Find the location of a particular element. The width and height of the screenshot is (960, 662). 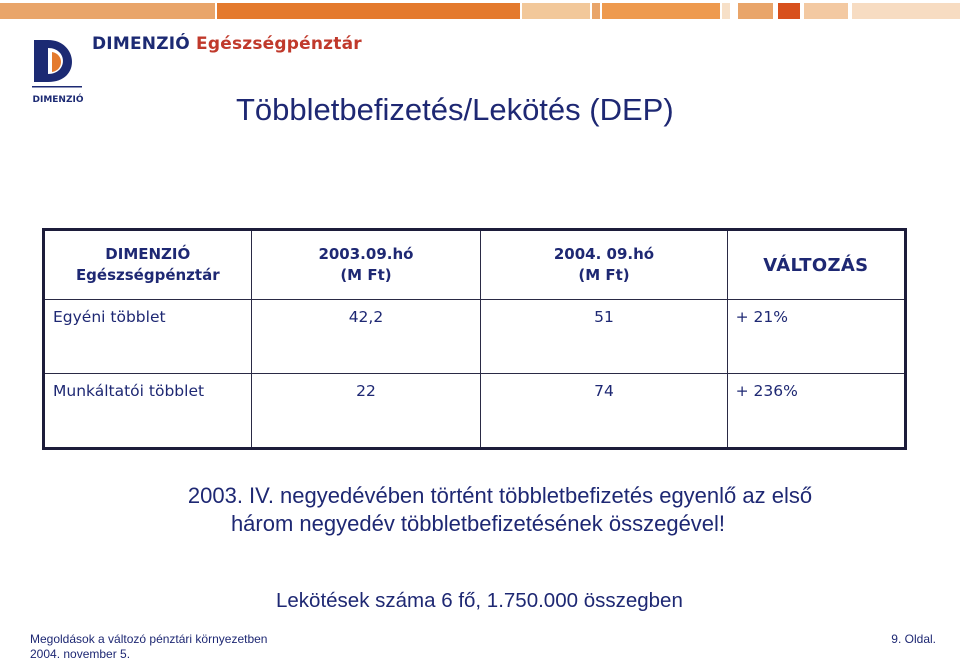

row-label: Egyéni többlet is located at coordinates (147, 336).